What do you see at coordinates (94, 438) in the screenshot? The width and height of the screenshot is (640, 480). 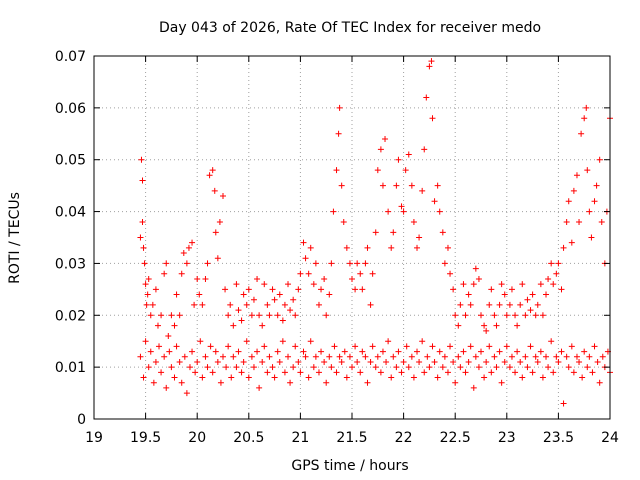 I see `x-tick-label: 19` at bounding box center [94, 438].